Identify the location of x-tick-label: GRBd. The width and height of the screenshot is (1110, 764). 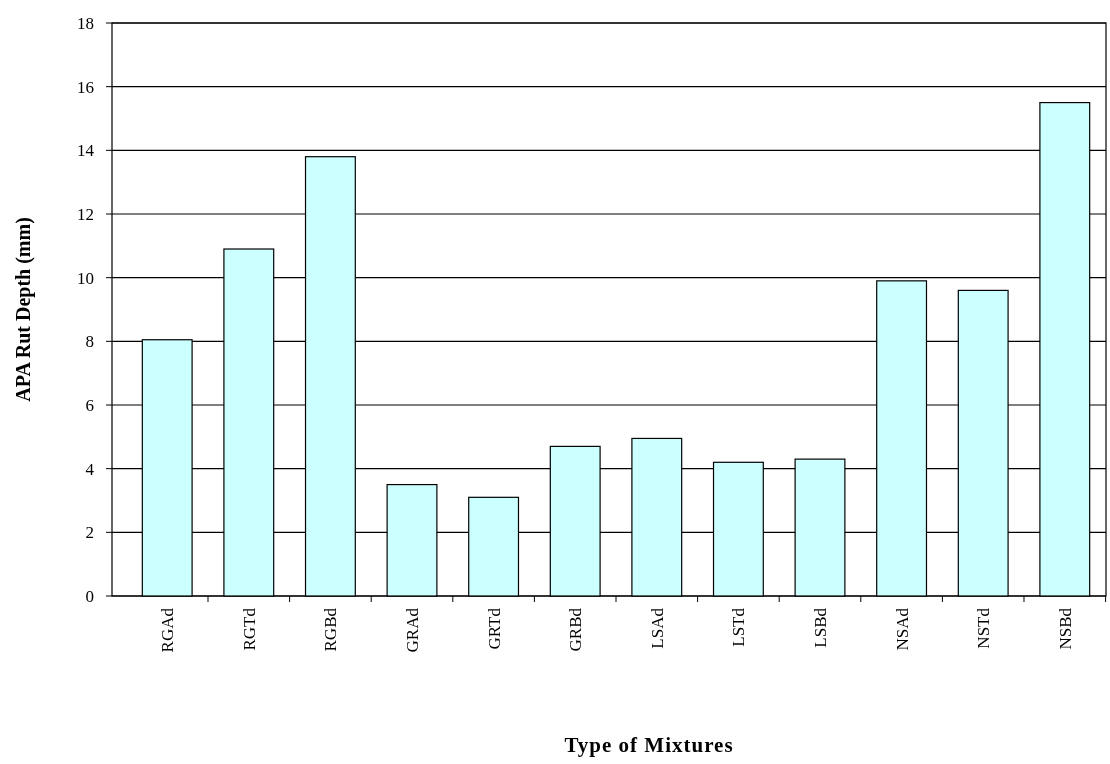
(576, 629).